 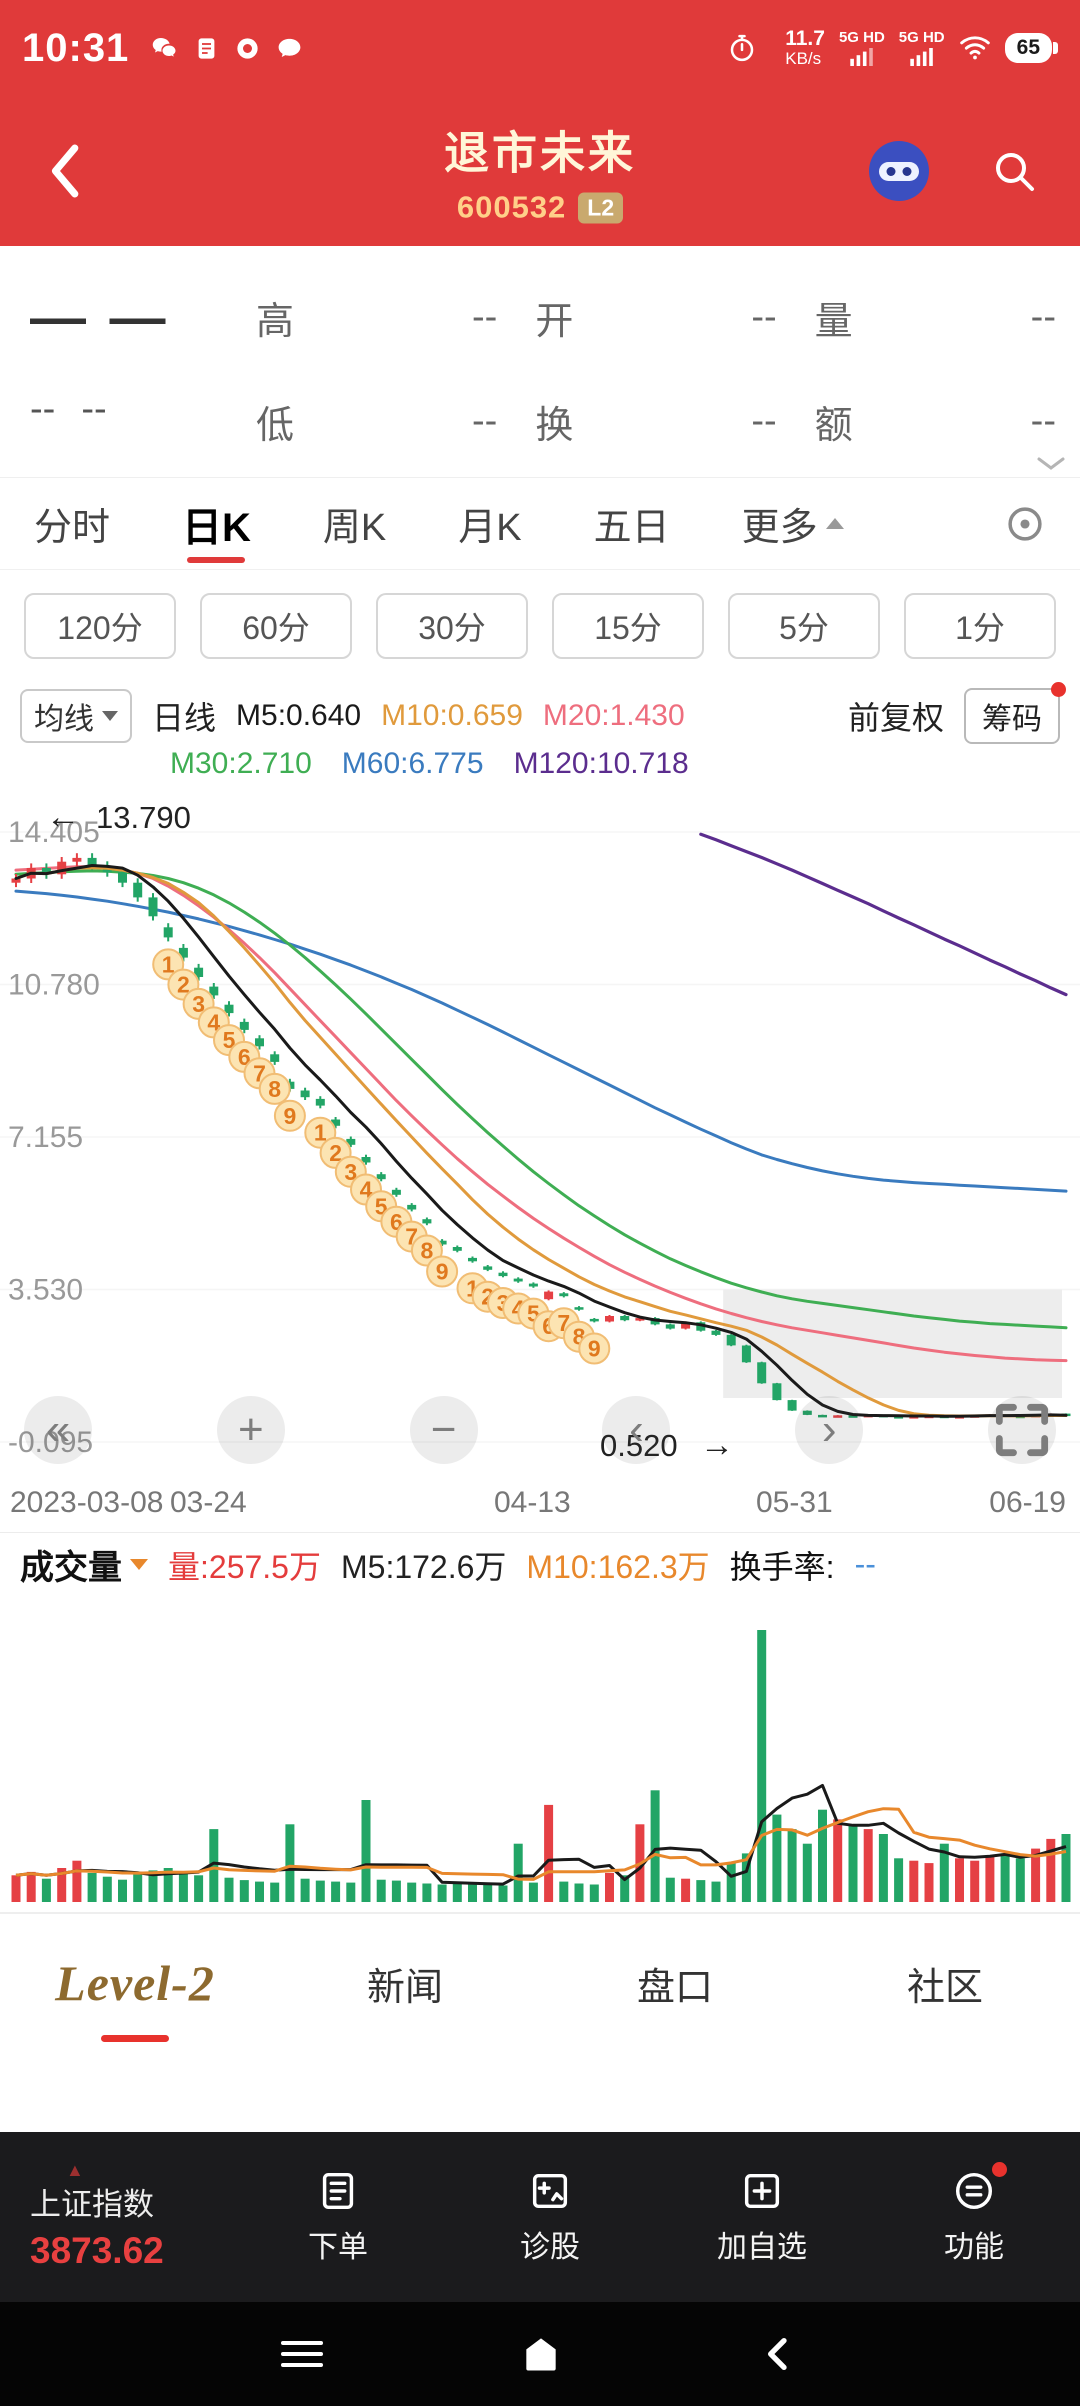 What do you see at coordinates (244, 1566) in the screenshot?
I see `volume-value: 量:257.5万` at bounding box center [244, 1566].